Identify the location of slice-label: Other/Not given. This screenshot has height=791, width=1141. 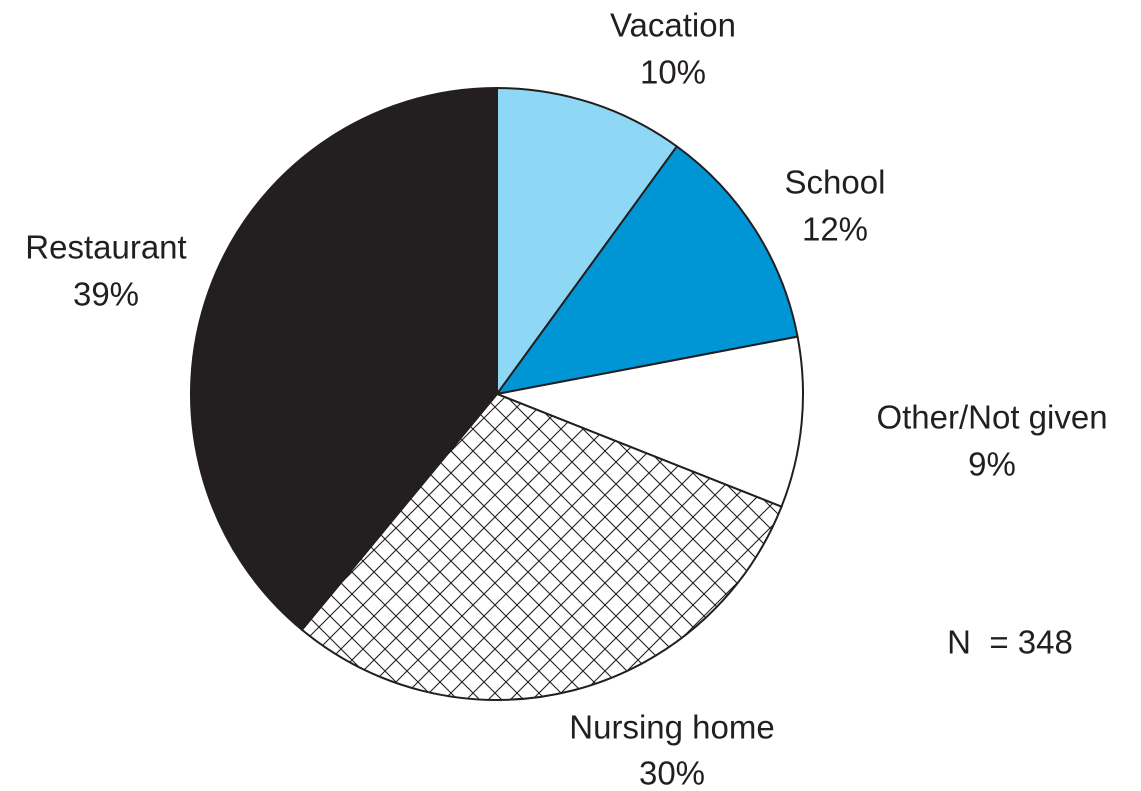
(991, 417).